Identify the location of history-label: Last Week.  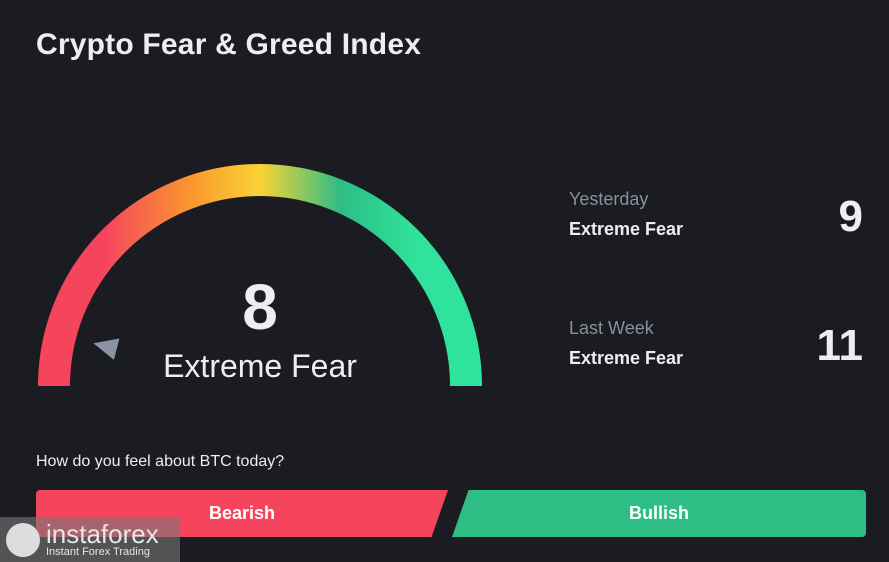
(611, 328).